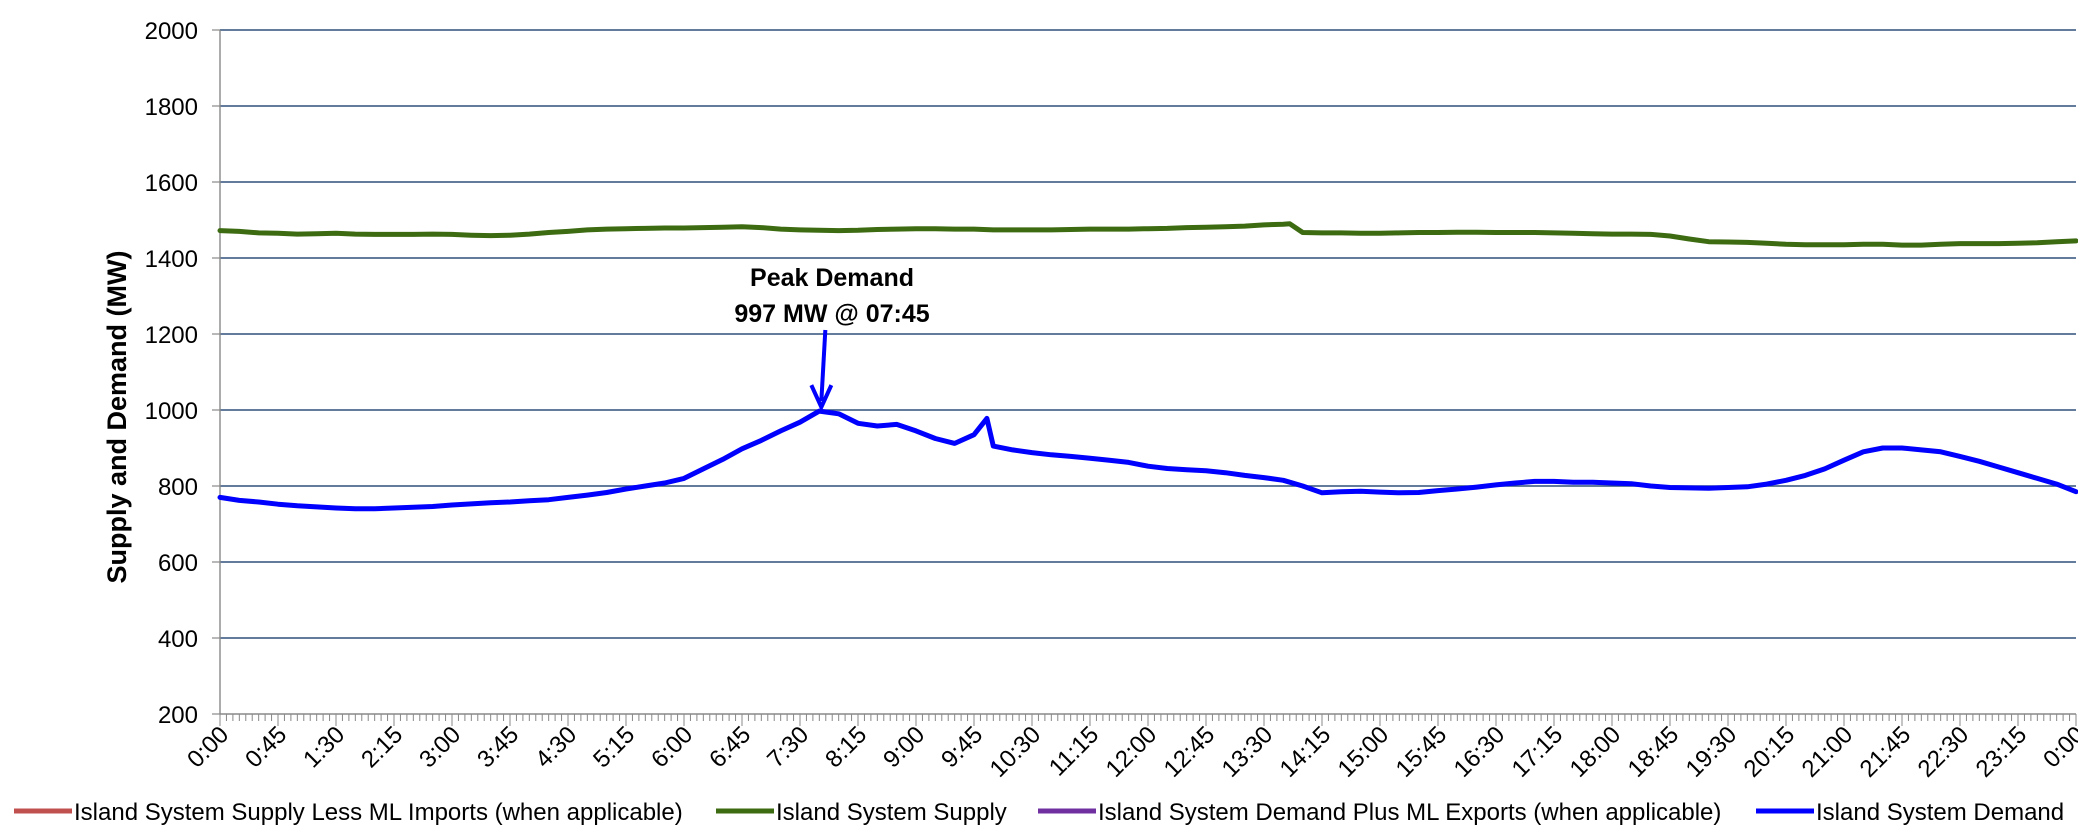  Describe the element at coordinates (1654, 752) in the screenshot. I see `x-tick-label: 18:45` at that location.